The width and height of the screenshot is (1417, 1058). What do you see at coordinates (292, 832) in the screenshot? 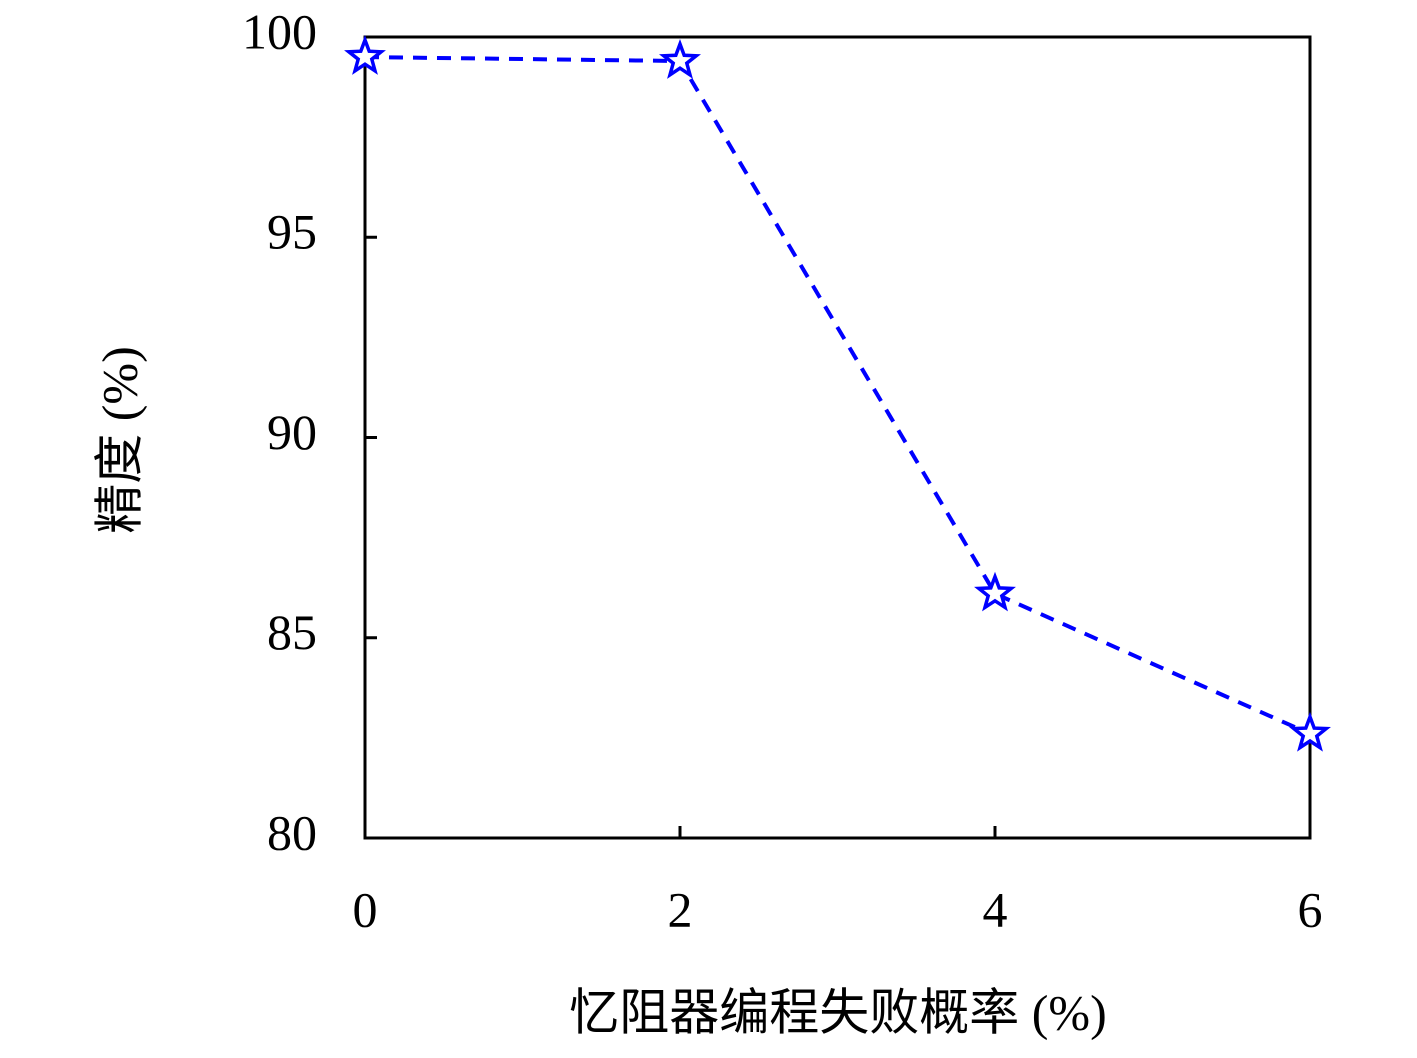
I see `y-tick-label: 80` at bounding box center [292, 832].